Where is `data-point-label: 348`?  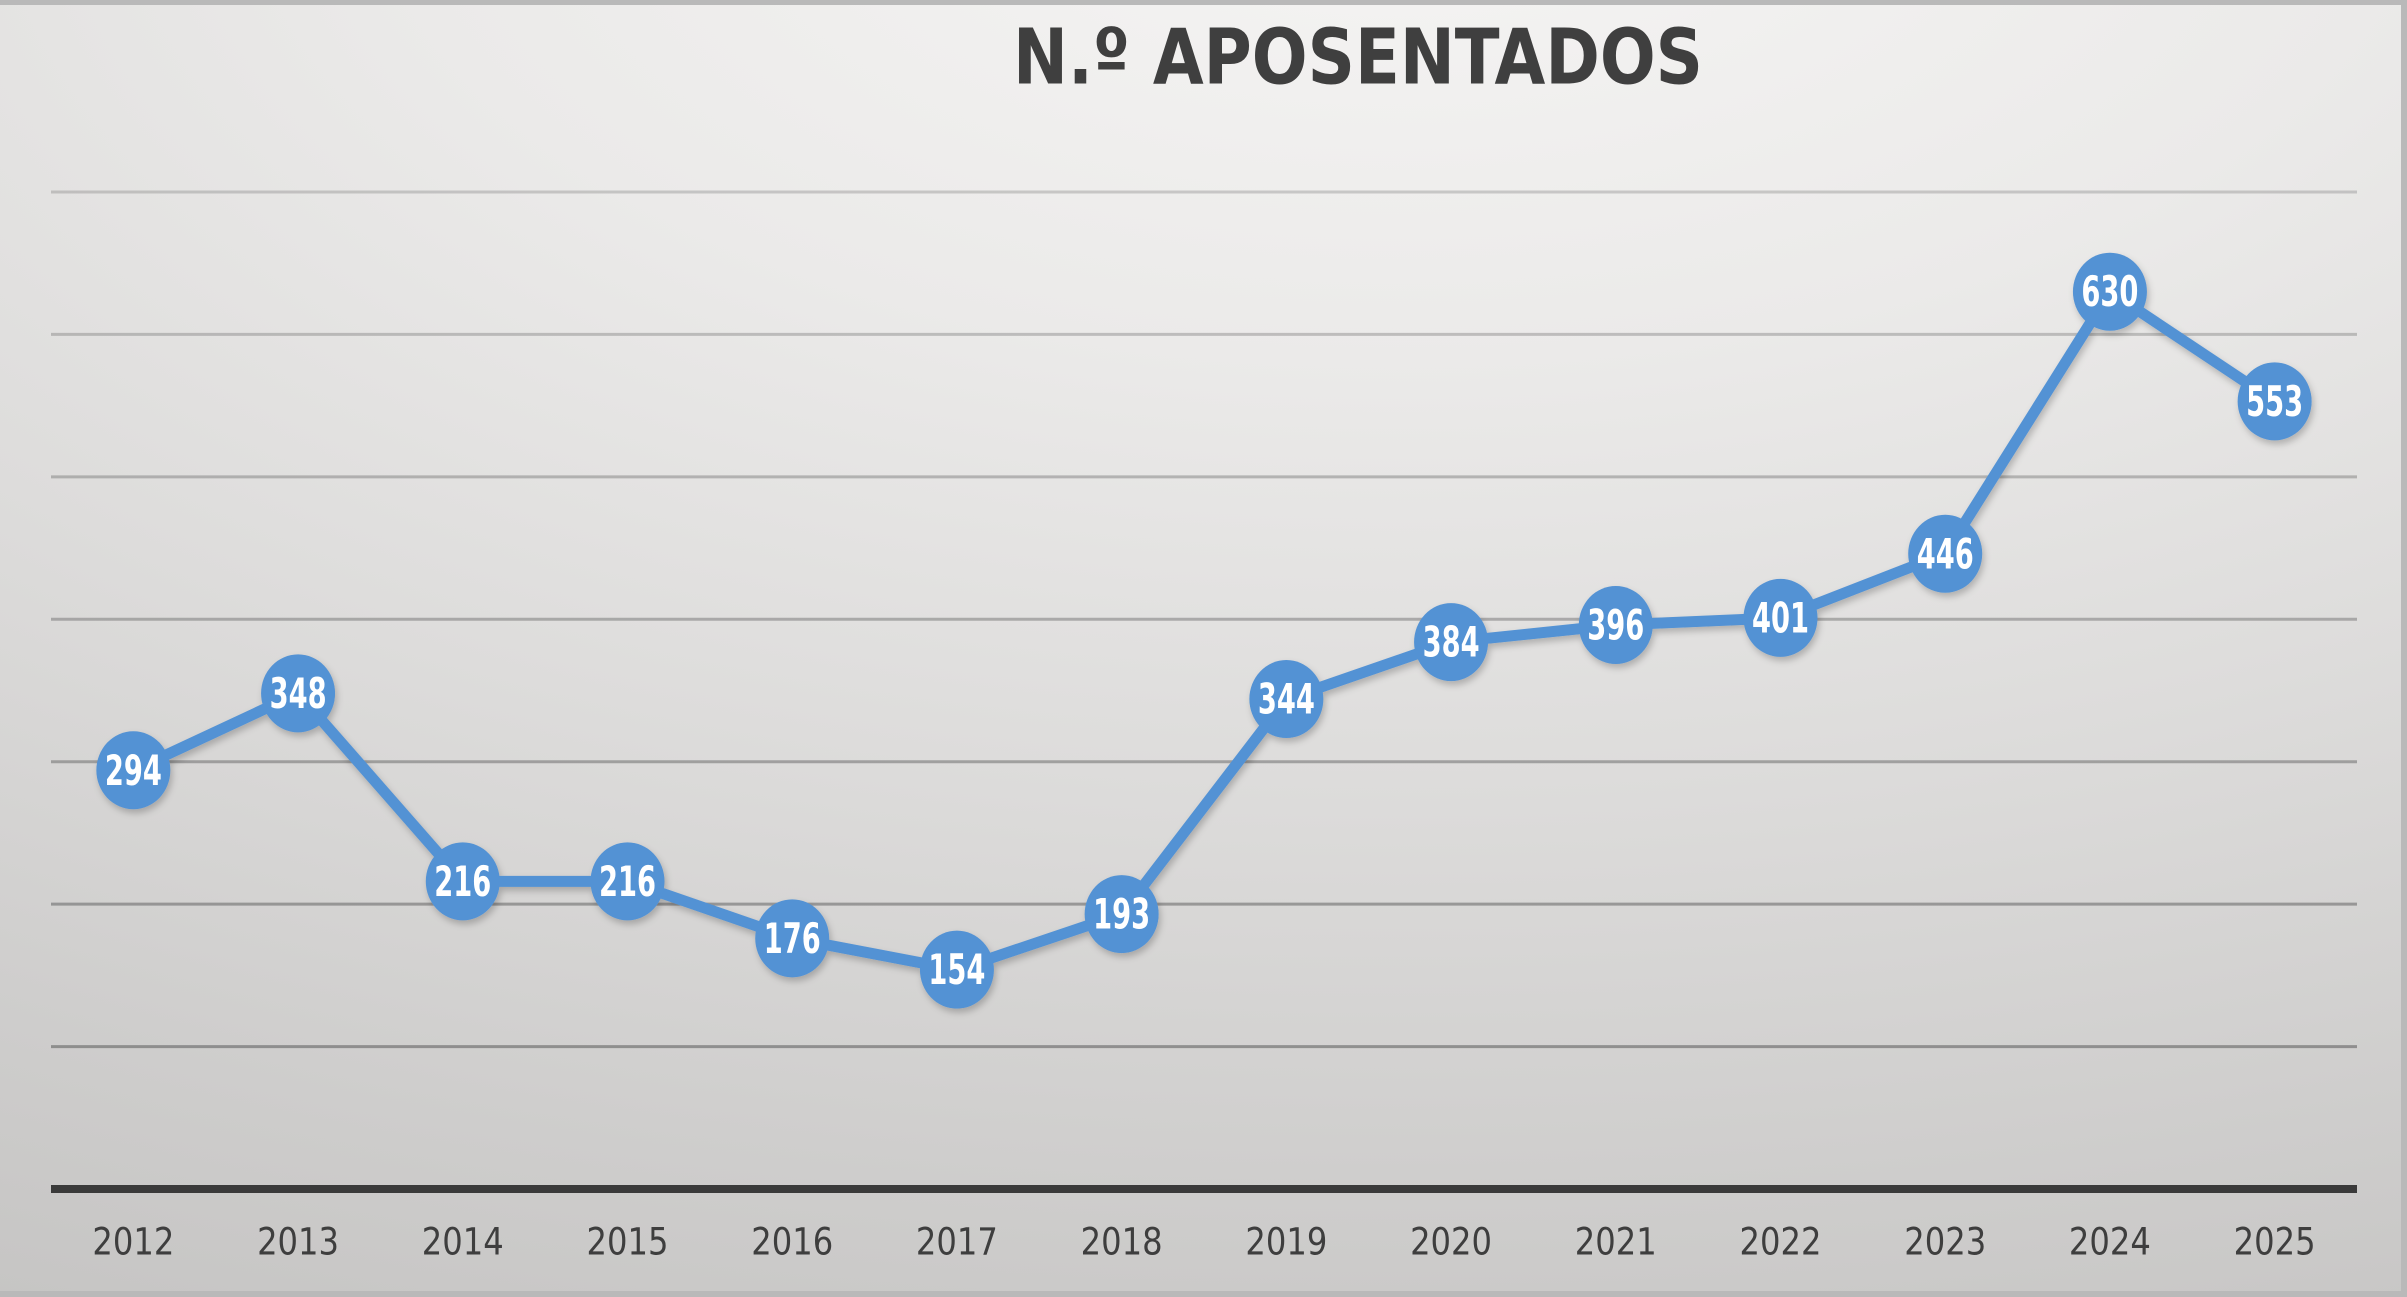
data-point-label: 348 is located at coordinates (298, 693).